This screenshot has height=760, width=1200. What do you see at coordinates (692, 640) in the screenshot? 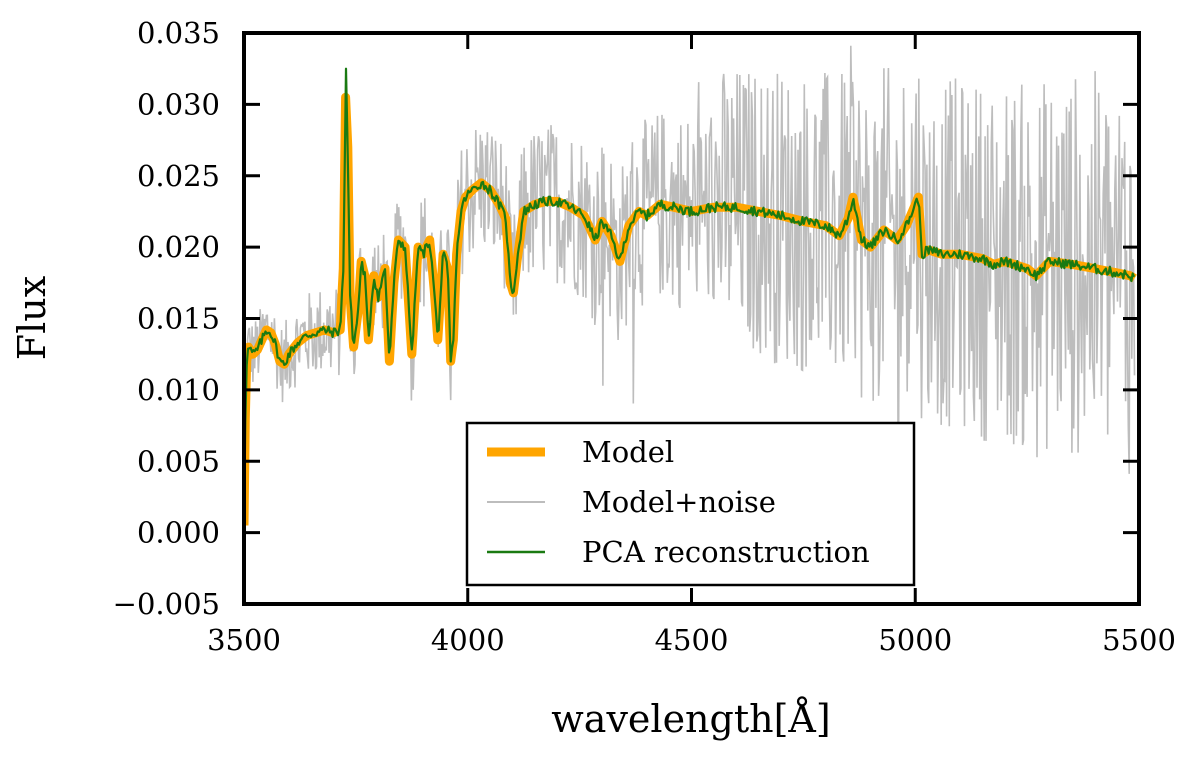
I see `x-tick-label: 4500` at bounding box center [692, 640].